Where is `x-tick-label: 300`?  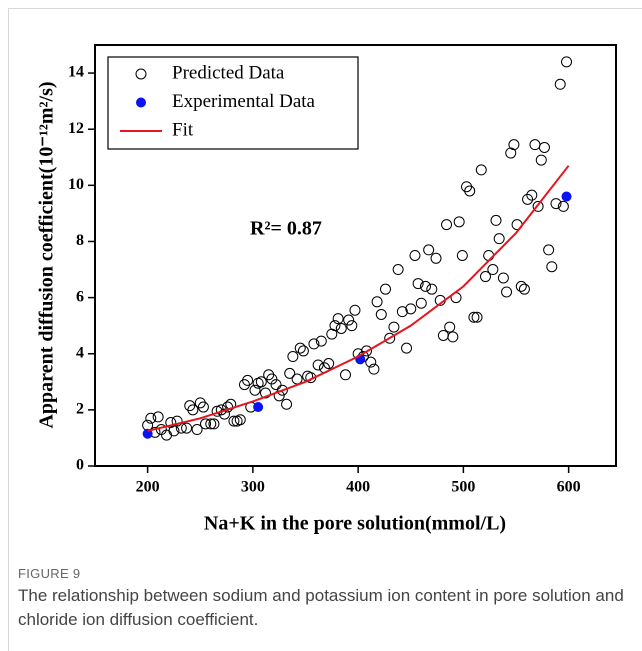
x-tick-label: 300 is located at coordinates (253, 487).